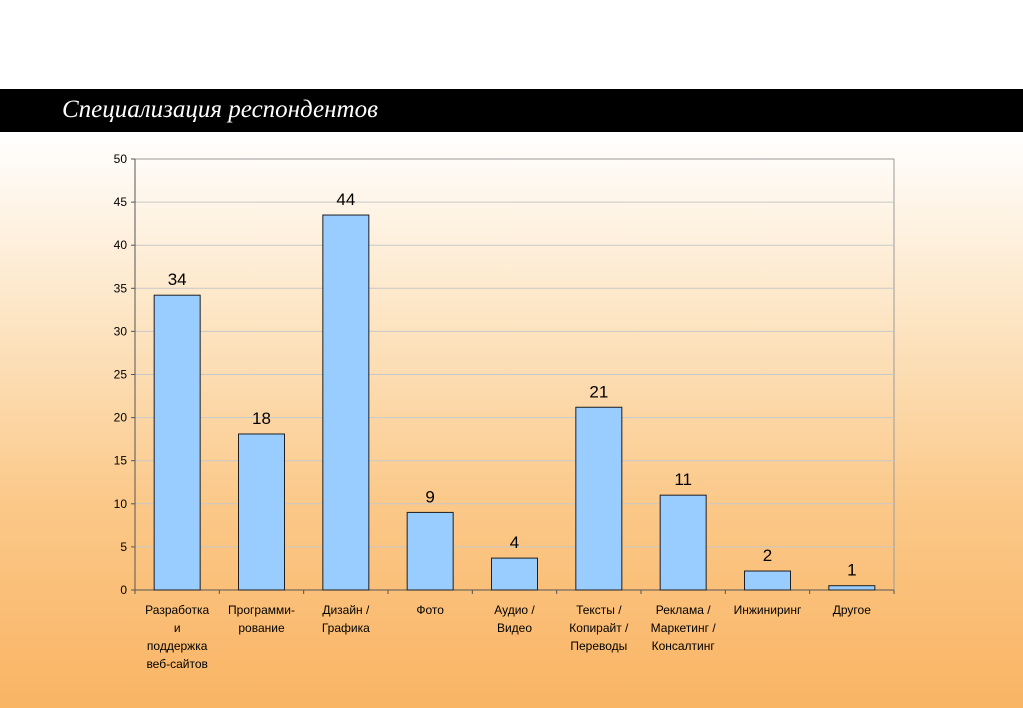 This screenshot has width=1023, height=708. I want to click on y-tick-label: 10, so click(121, 504).